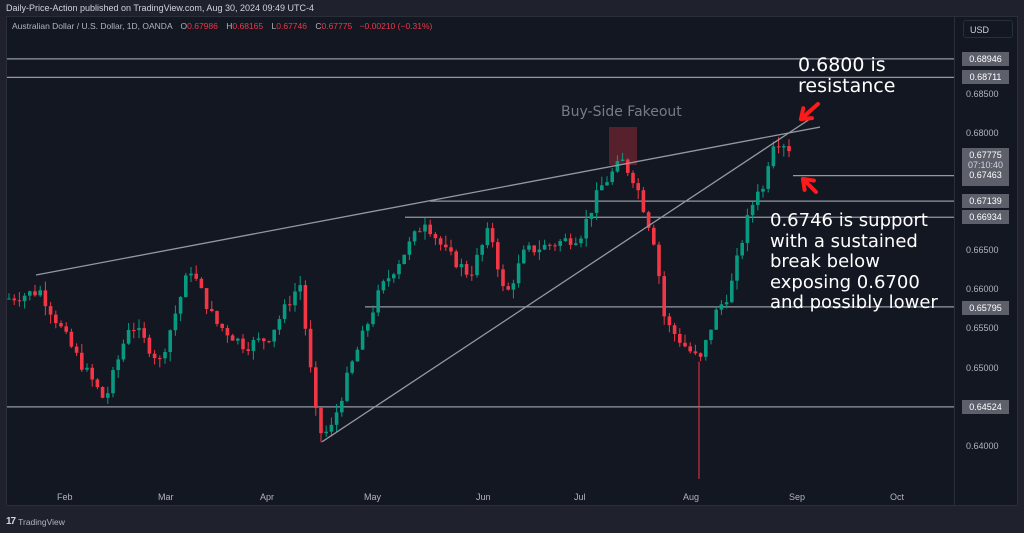 The image size is (1024, 533). What do you see at coordinates (982, 368) in the screenshot?
I see `price-tick: 0.65000` at bounding box center [982, 368].